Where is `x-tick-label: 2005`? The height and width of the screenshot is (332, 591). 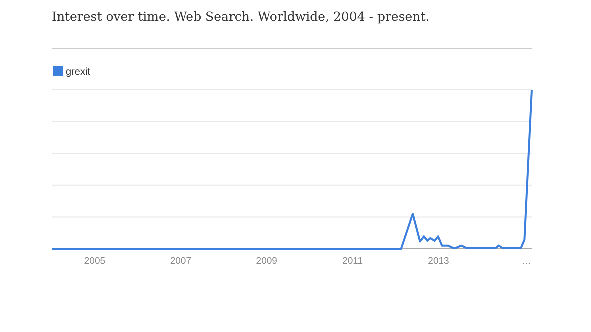 x-tick-label: 2005 is located at coordinates (95, 261).